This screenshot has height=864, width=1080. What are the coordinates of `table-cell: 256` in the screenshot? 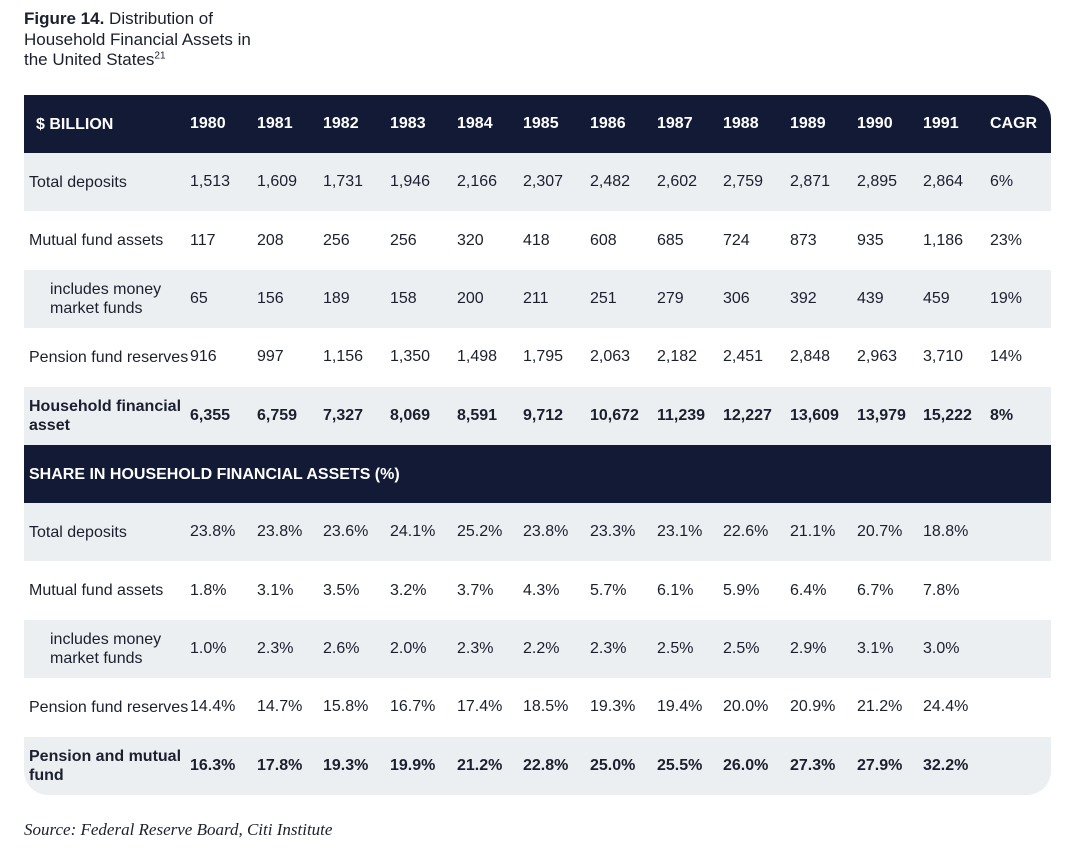 It's located at (403, 240).